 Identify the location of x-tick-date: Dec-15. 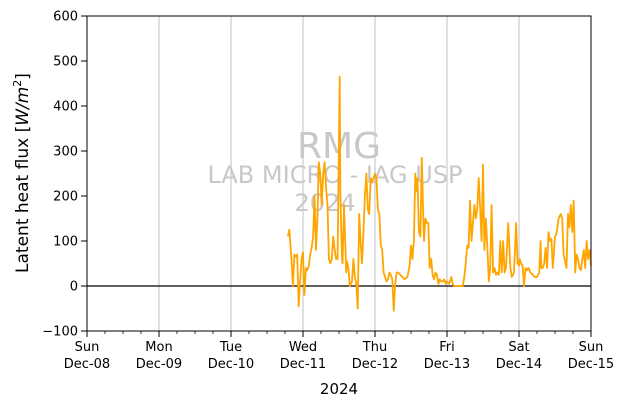
(591, 364).